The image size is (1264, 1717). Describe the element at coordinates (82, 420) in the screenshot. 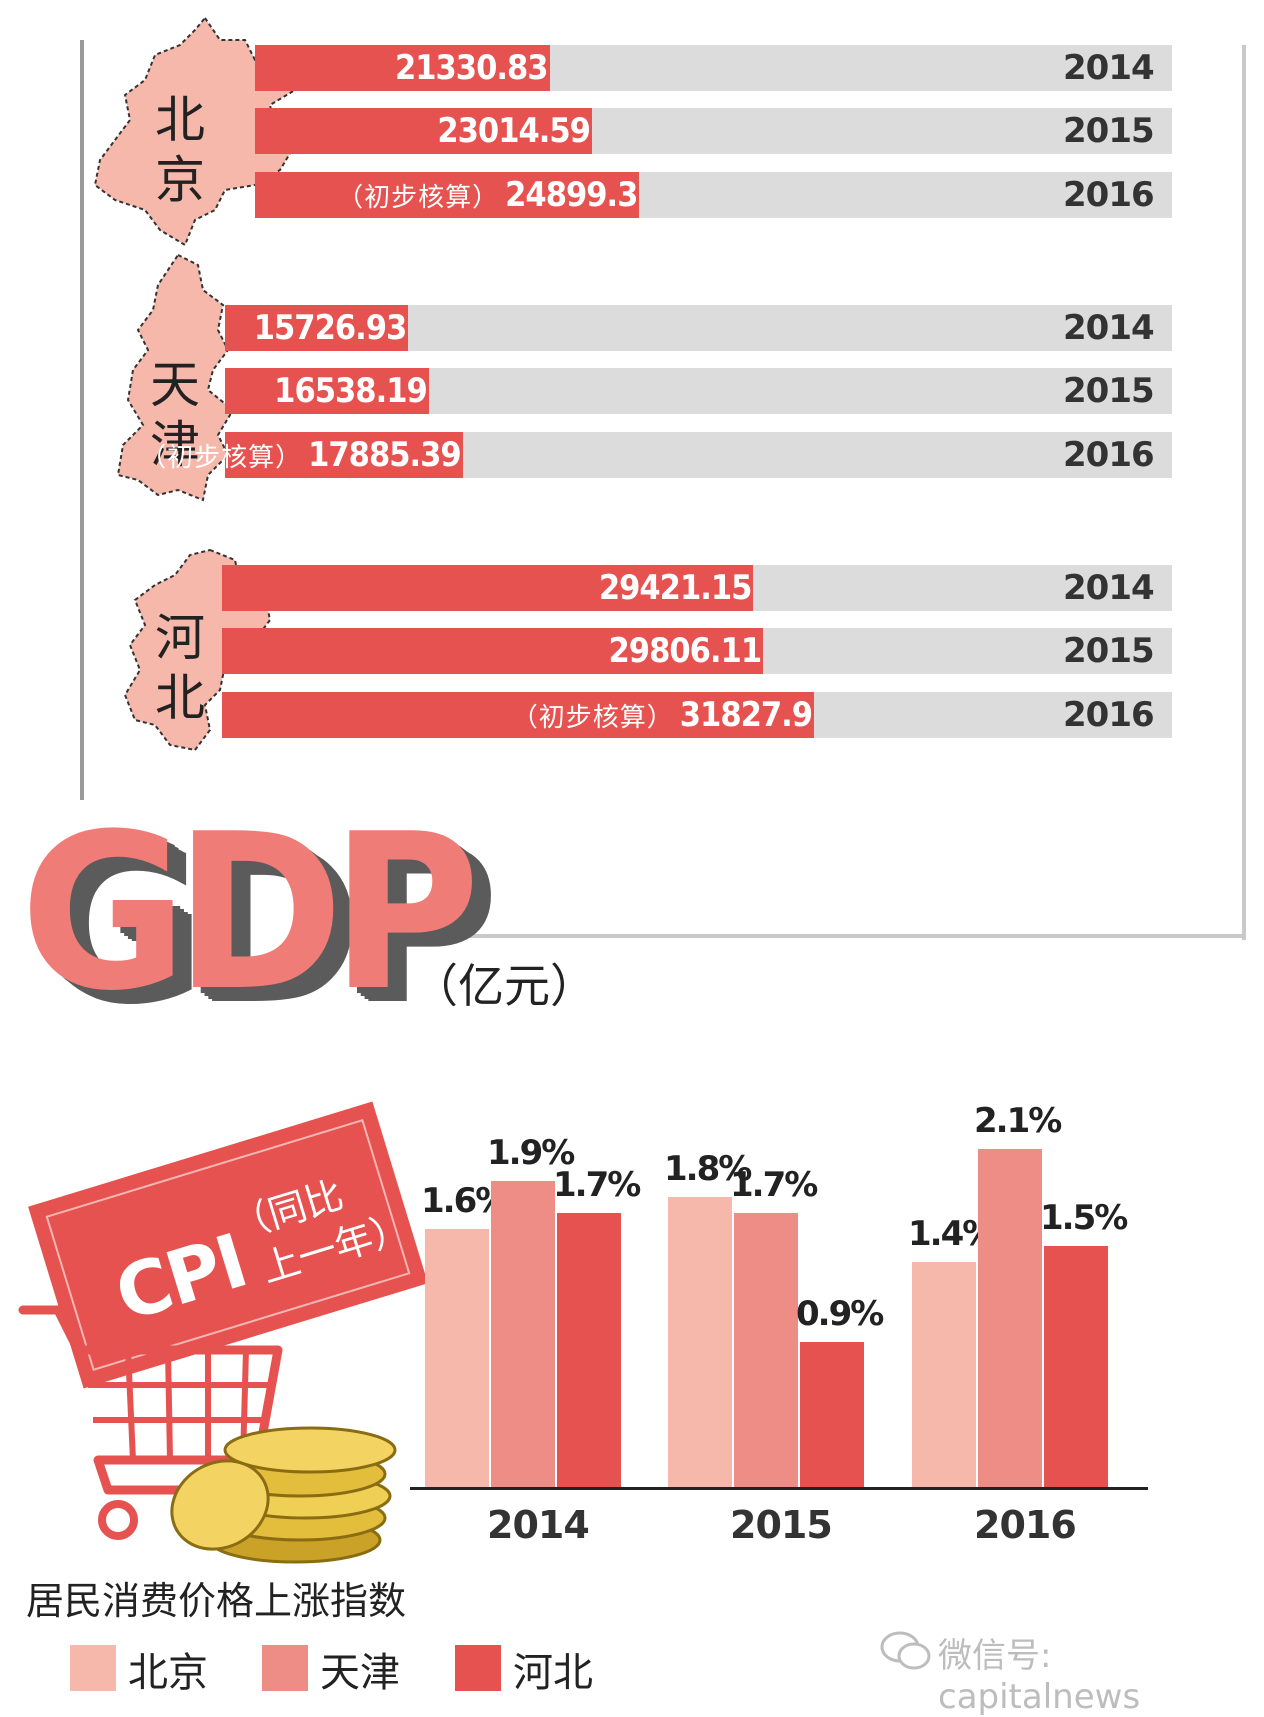

I see `frame-left-line` at that location.